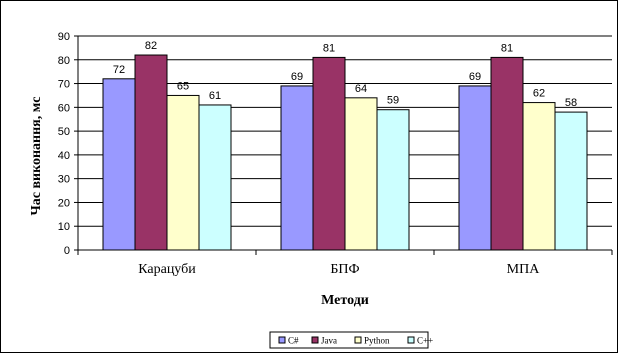 This screenshot has width=619, height=354. I want to click on y-tick-label: 0, so click(67, 251).